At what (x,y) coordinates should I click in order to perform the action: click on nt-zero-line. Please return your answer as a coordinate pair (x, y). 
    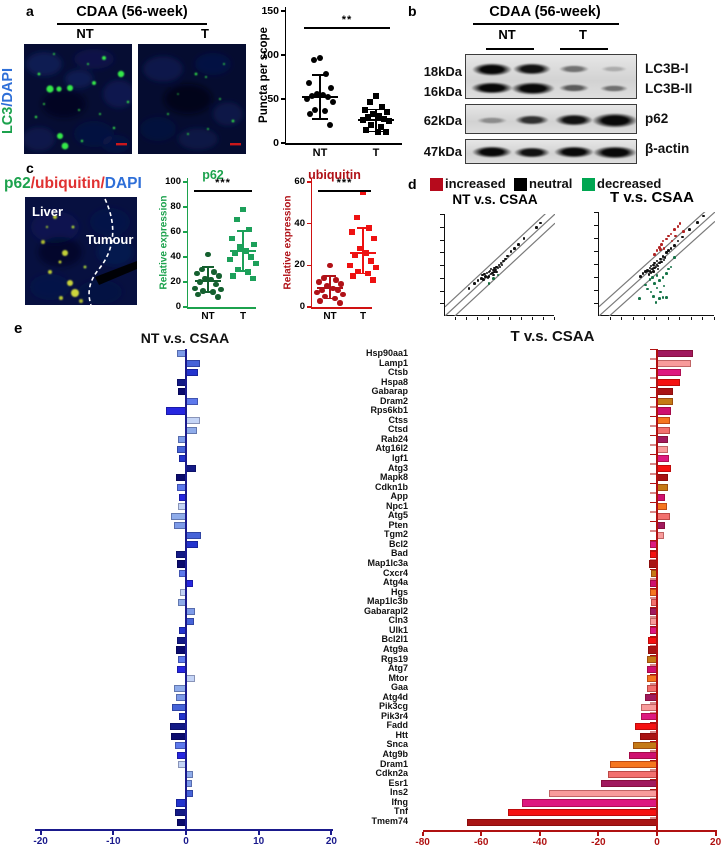
    Looking at the image, I should click on (186, 590).